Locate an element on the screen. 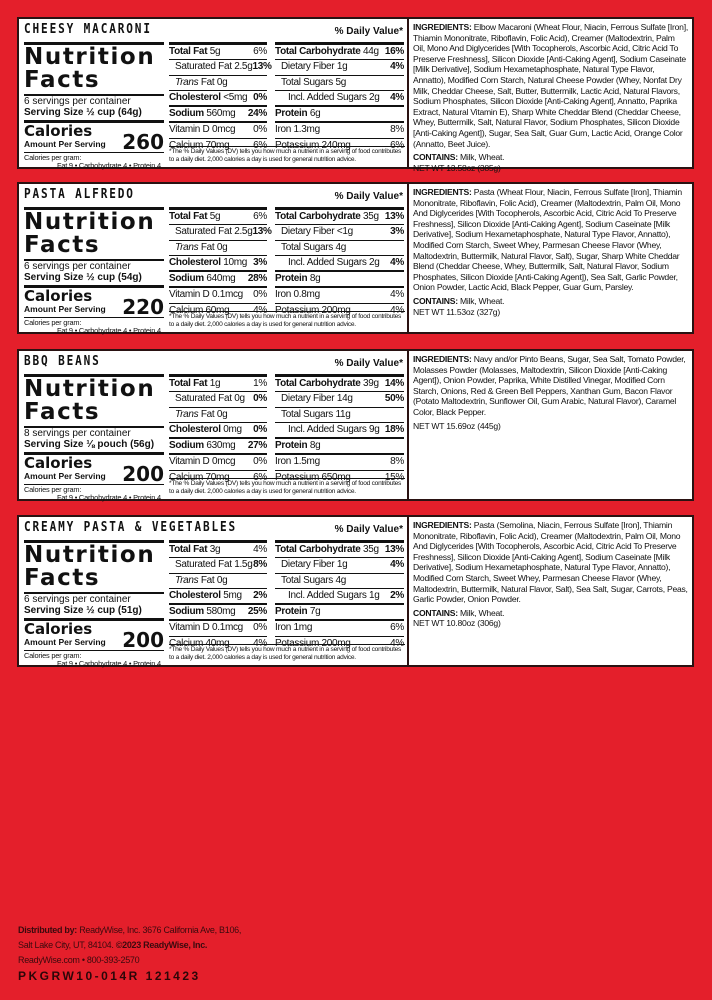 The height and width of the screenshot is (1000, 712). nutrient-amount: 1.3mg is located at coordinates (307, 130).